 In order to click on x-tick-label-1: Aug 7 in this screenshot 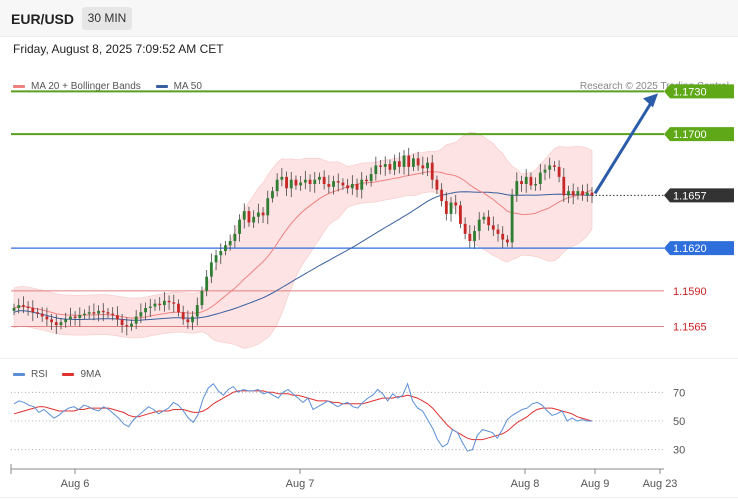, I will do `click(300, 484)`.